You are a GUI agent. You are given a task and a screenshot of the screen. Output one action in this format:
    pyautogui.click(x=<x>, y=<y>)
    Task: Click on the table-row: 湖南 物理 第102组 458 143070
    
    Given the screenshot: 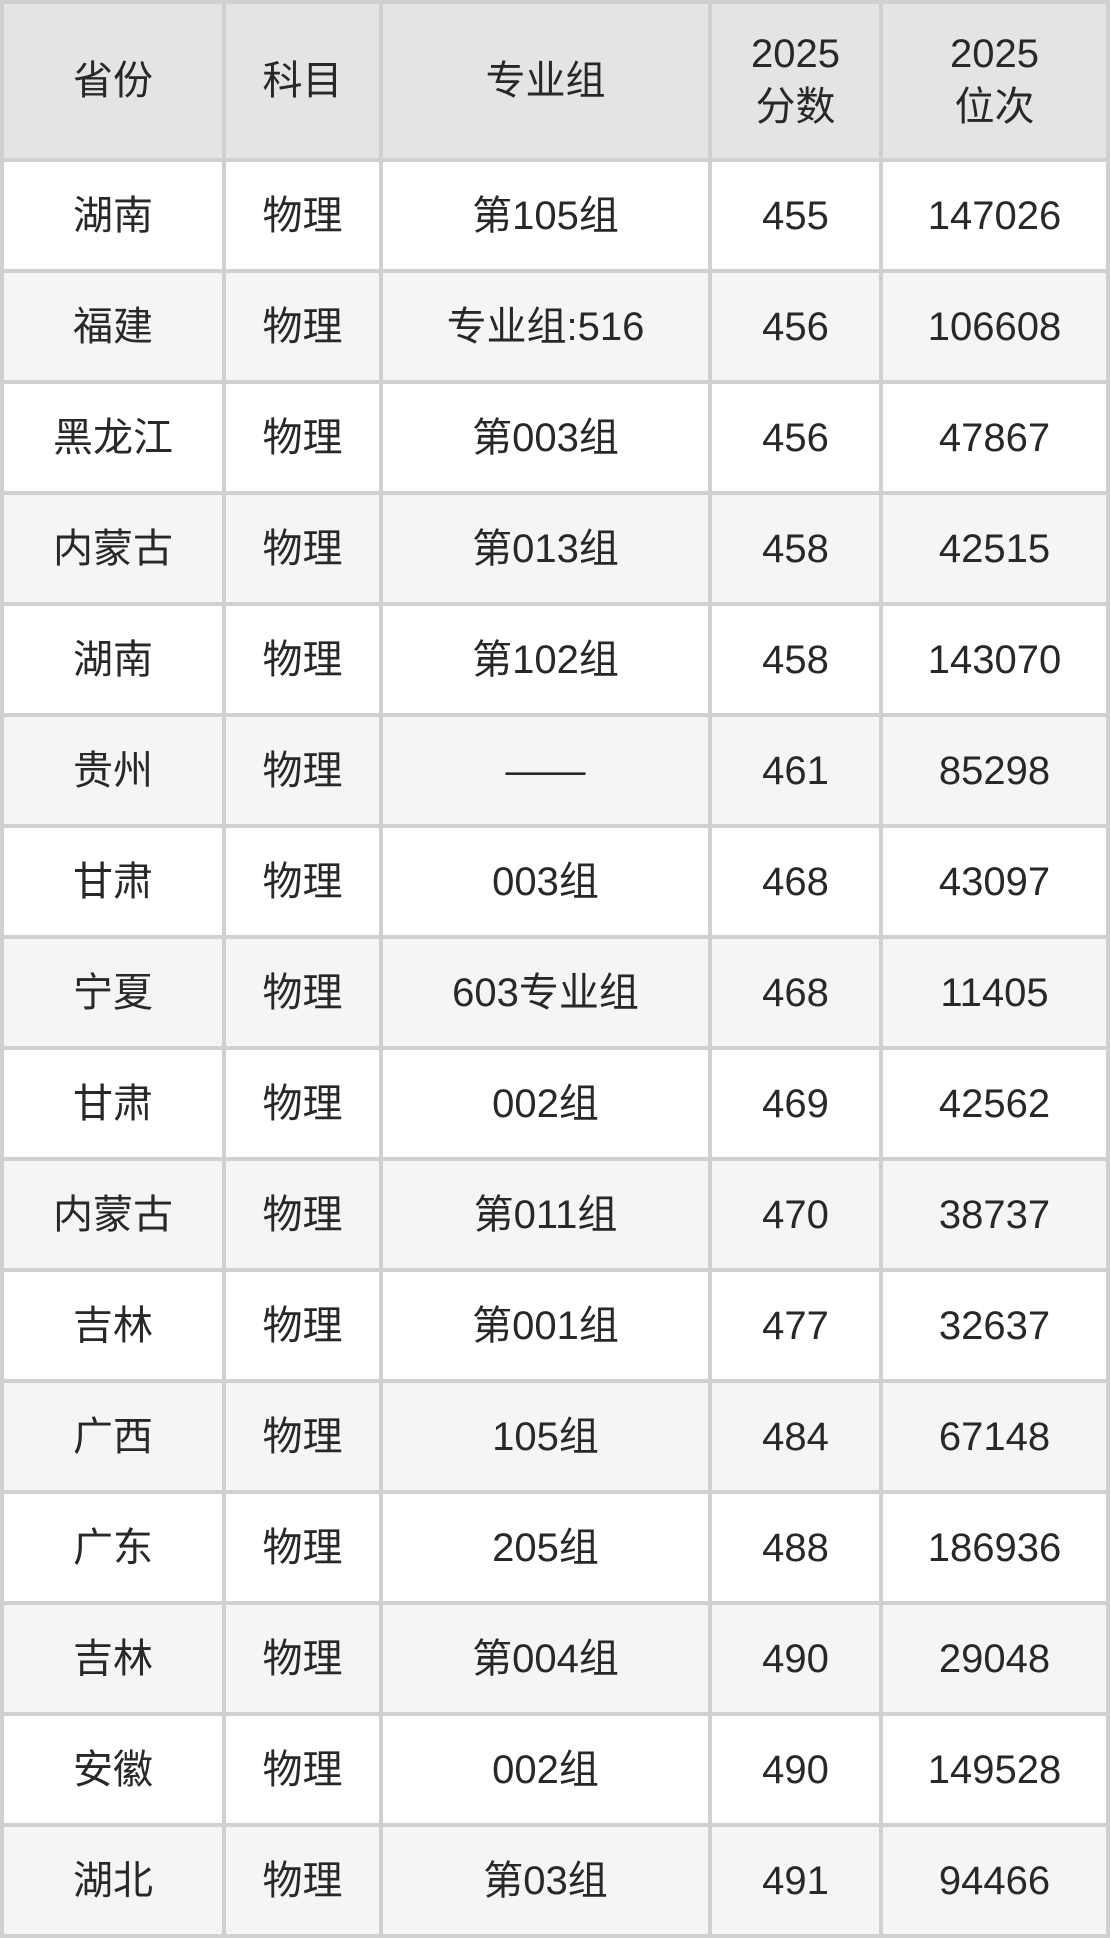 What is the action you would take?
    pyautogui.click(x=555, y=659)
    